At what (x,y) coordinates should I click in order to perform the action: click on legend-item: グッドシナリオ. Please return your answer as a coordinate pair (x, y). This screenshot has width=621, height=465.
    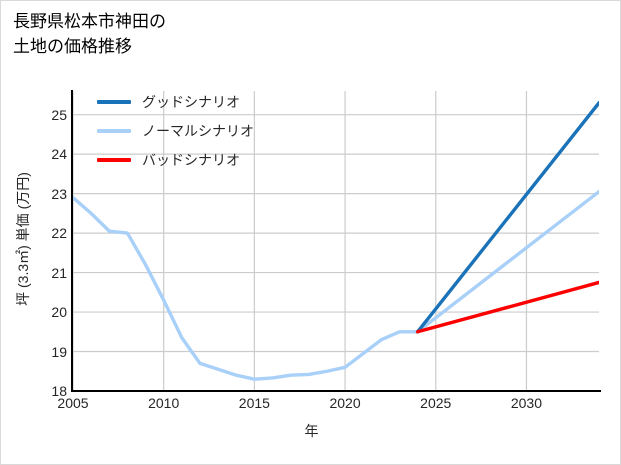
    Looking at the image, I should click on (175, 101).